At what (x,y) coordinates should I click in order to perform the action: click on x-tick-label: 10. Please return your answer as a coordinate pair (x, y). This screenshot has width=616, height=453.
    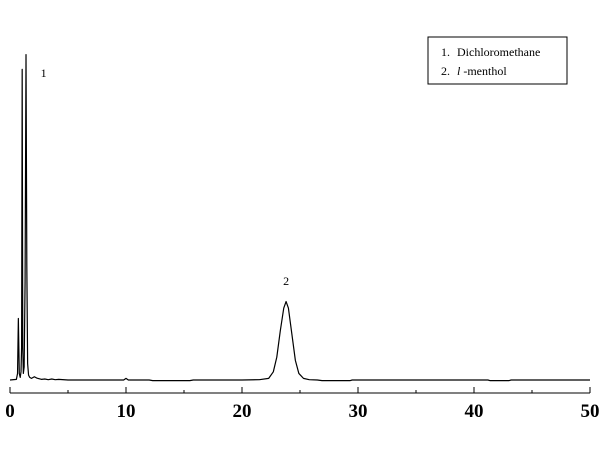
    Looking at the image, I should click on (126, 411).